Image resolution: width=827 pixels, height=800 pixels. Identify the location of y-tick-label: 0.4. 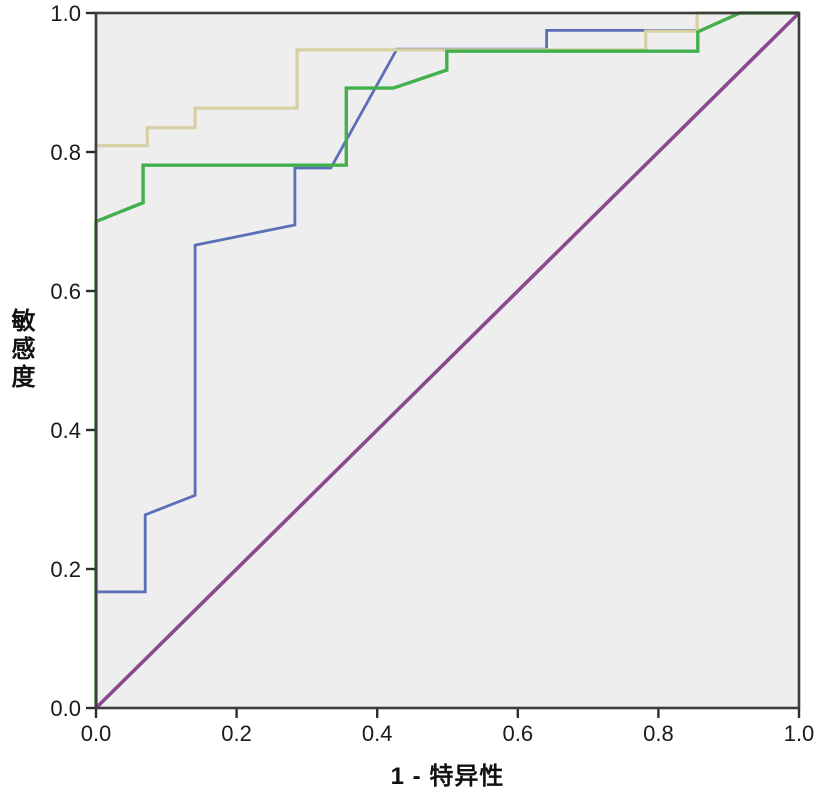
(65, 430).